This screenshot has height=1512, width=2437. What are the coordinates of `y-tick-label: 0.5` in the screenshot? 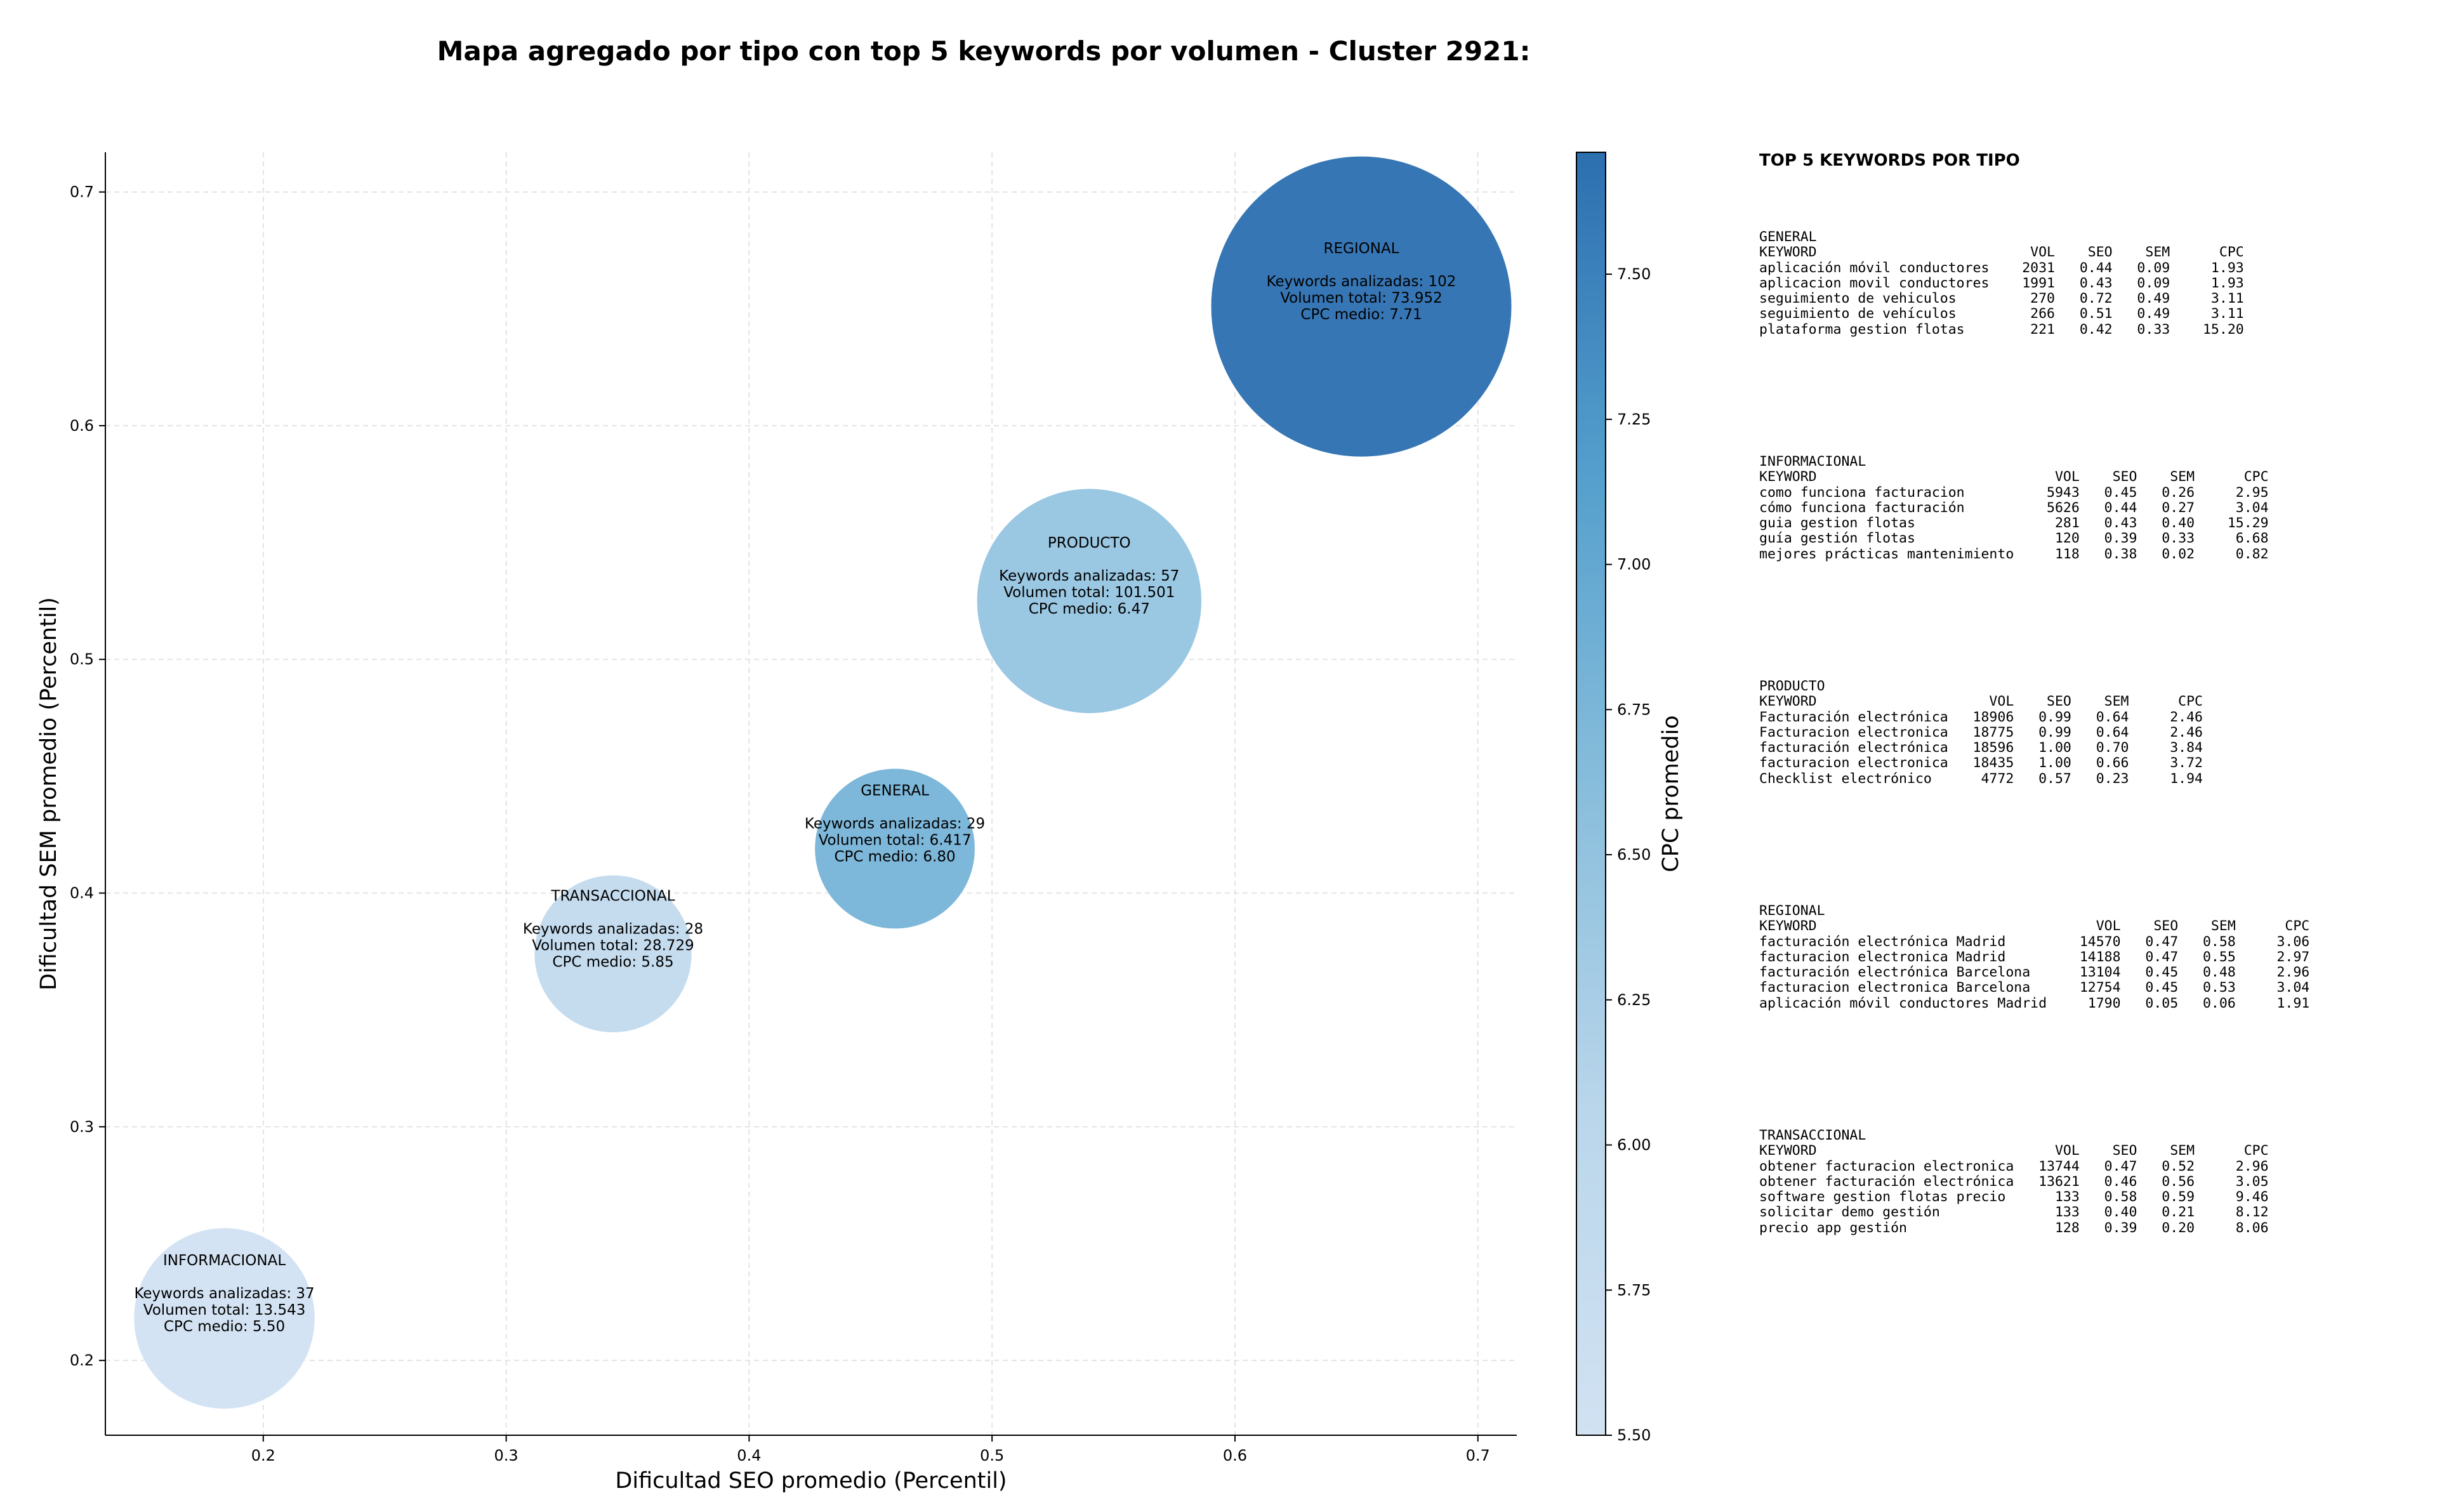 It's located at (82, 659).